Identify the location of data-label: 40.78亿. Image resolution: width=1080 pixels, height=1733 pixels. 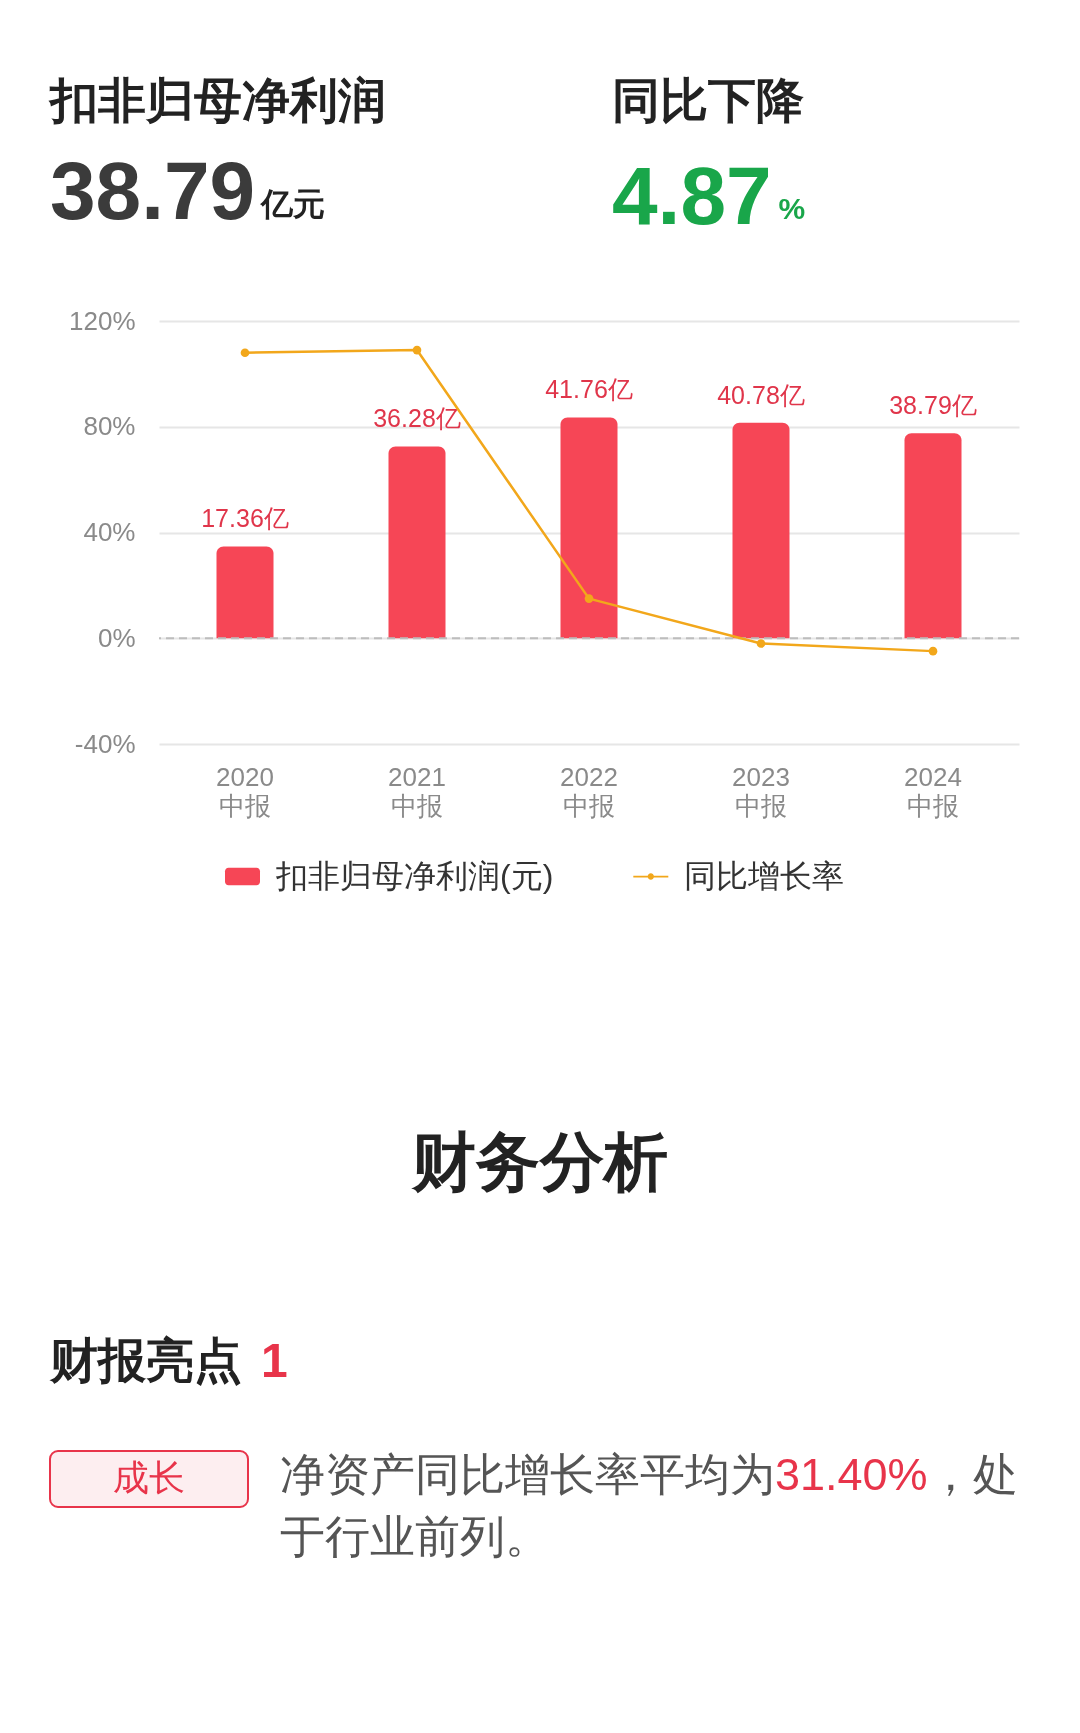
(761, 394).